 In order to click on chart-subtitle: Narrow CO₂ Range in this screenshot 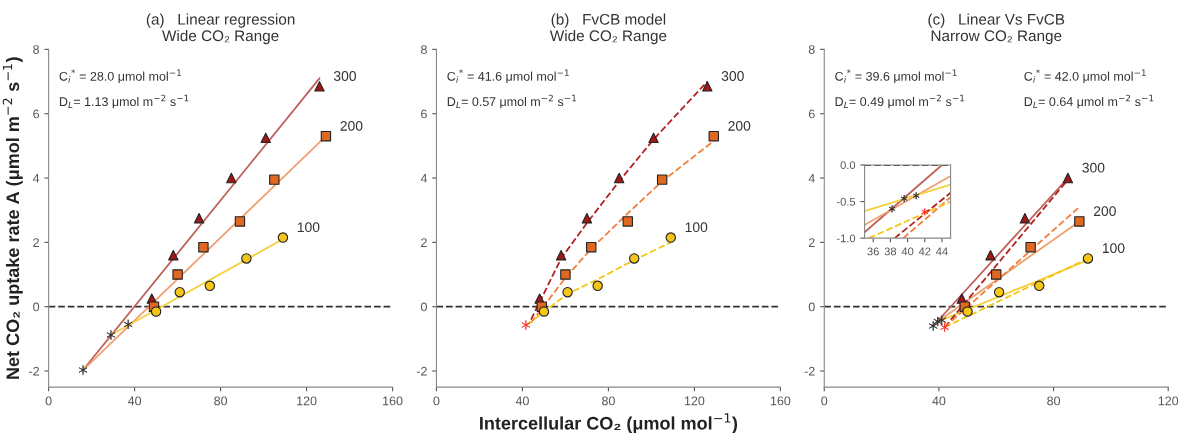, I will do `click(996, 37)`.